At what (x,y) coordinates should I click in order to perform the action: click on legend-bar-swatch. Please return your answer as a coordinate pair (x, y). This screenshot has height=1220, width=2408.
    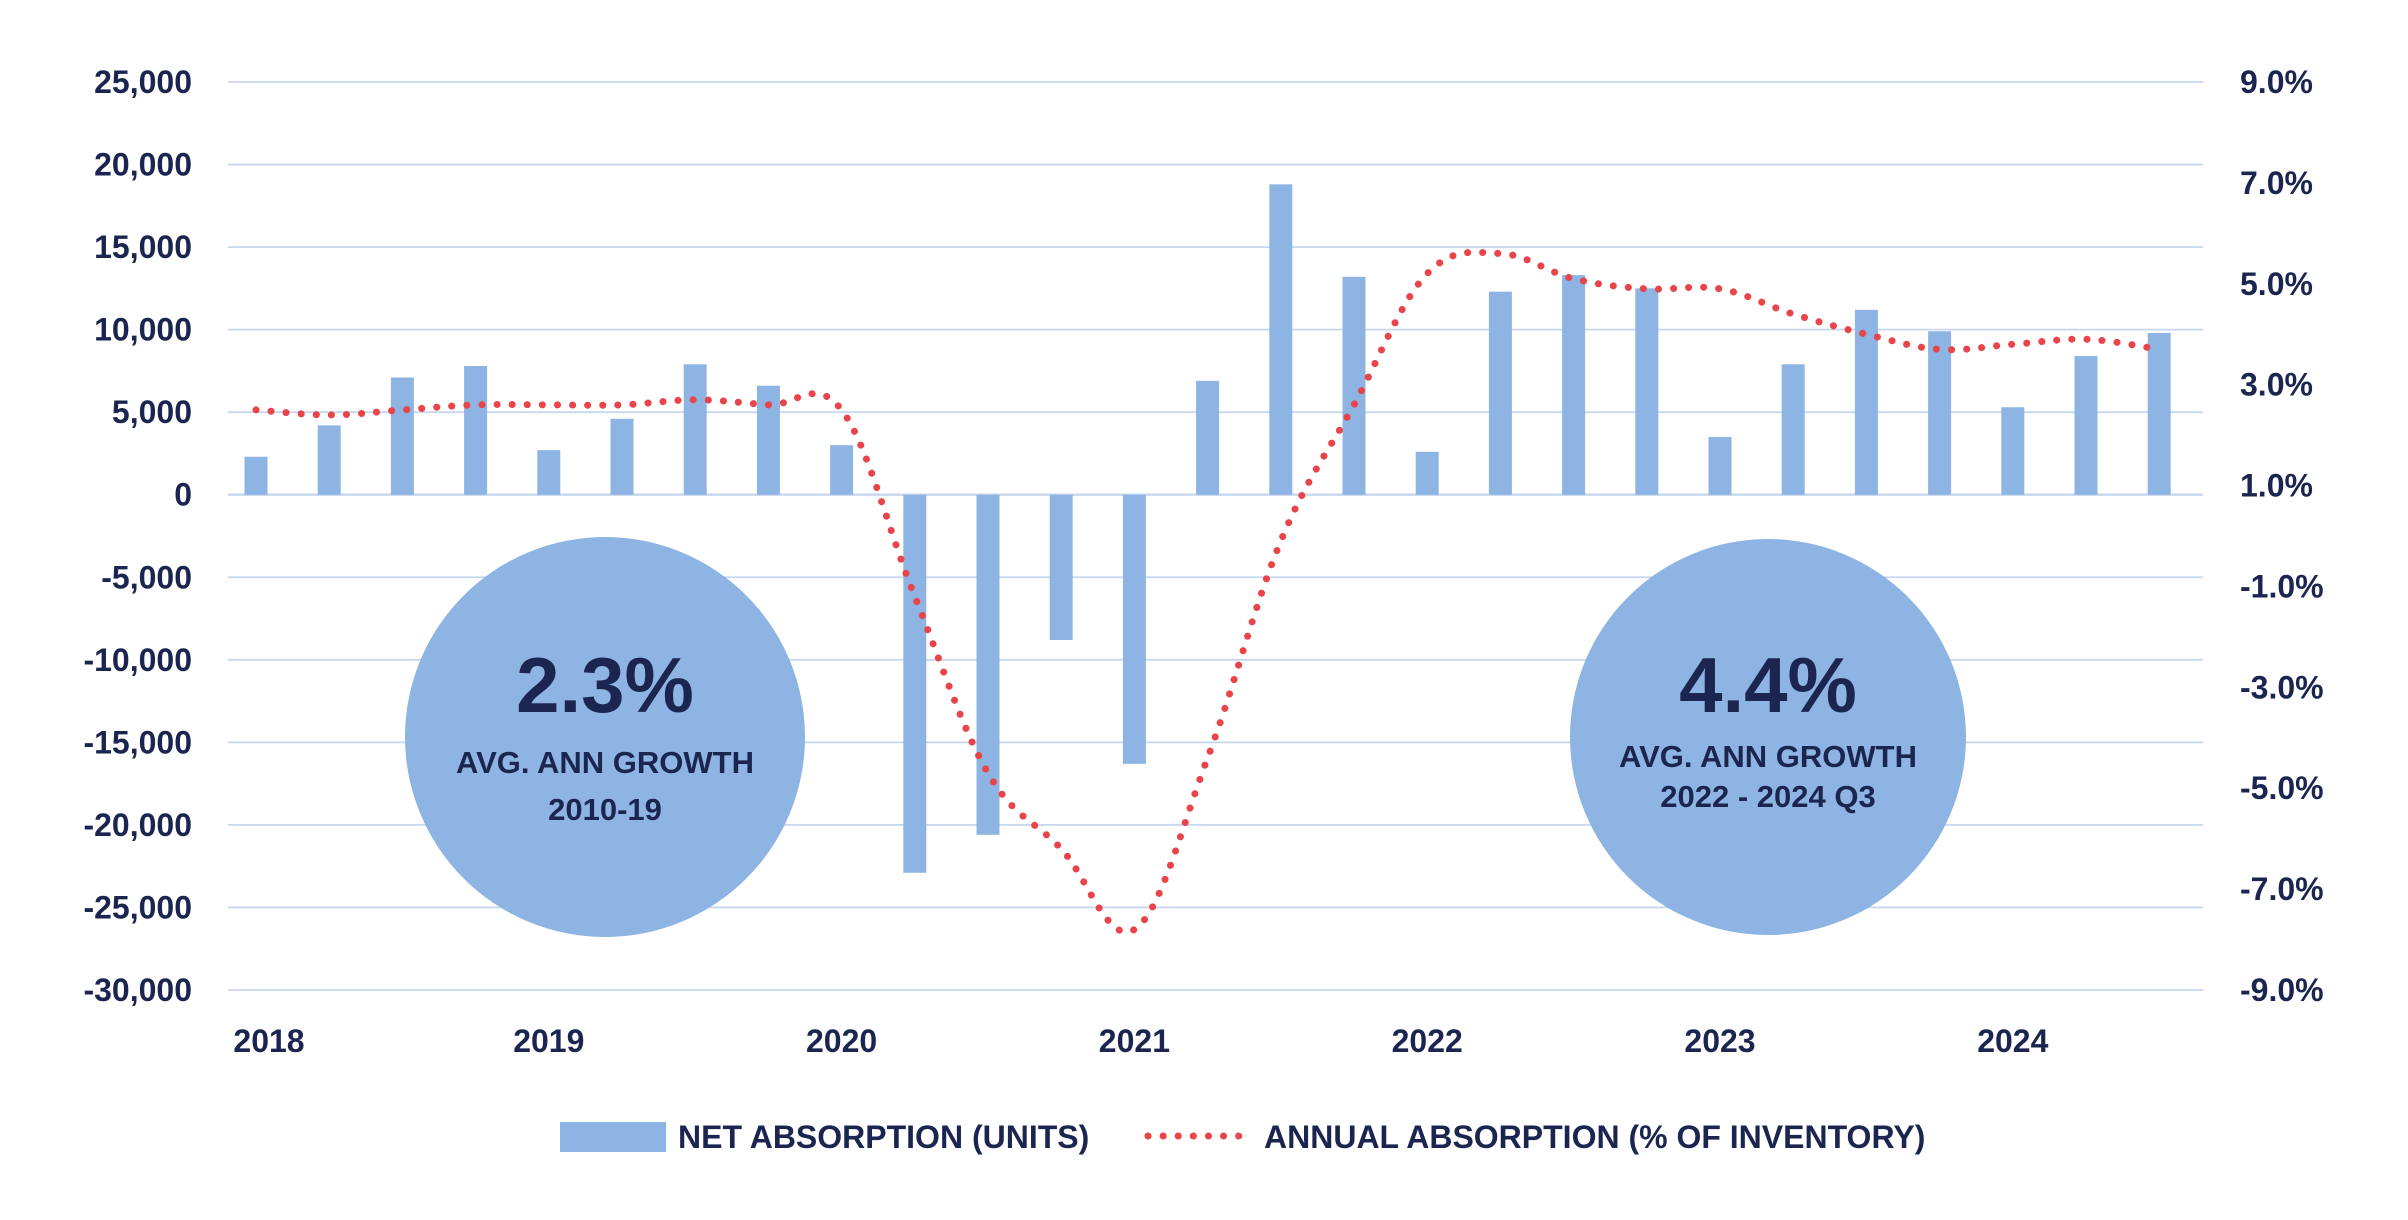
    Looking at the image, I should click on (613, 1137).